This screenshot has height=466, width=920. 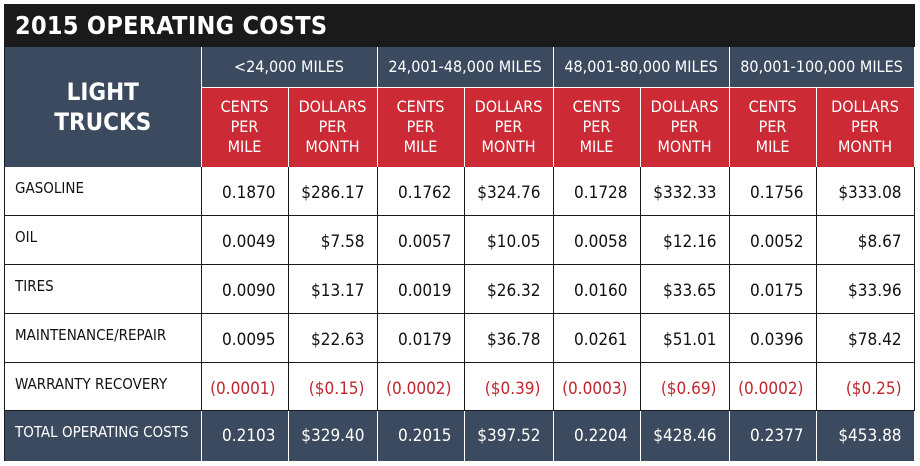 What do you see at coordinates (333, 338) in the screenshot?
I see `table-cell: $22.63` at bounding box center [333, 338].